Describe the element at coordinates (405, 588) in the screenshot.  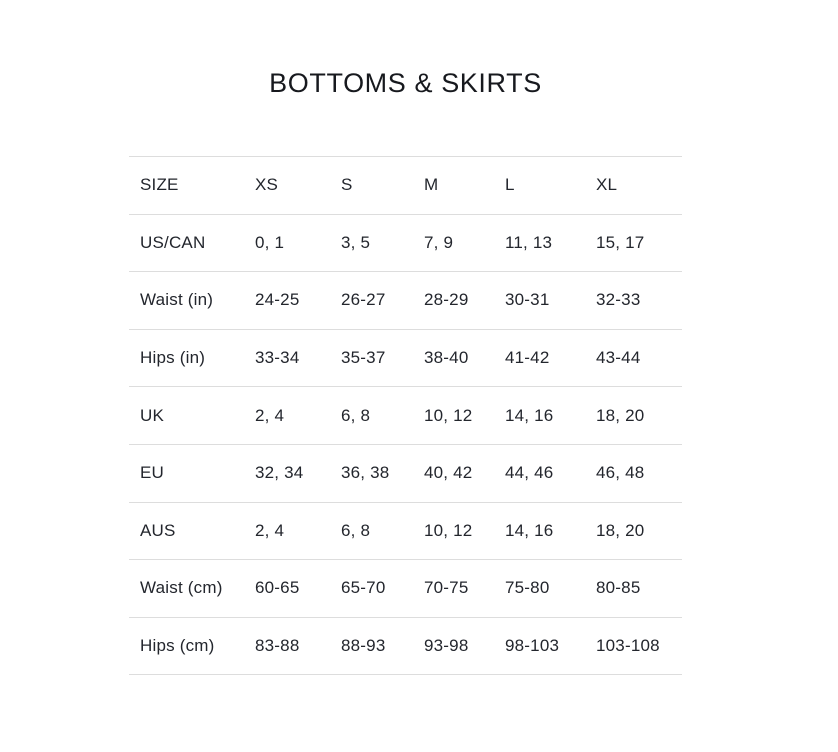
I see `table-row: Waist (cm) 60-65 65-70 70-75 75-80 80-85` at that location.